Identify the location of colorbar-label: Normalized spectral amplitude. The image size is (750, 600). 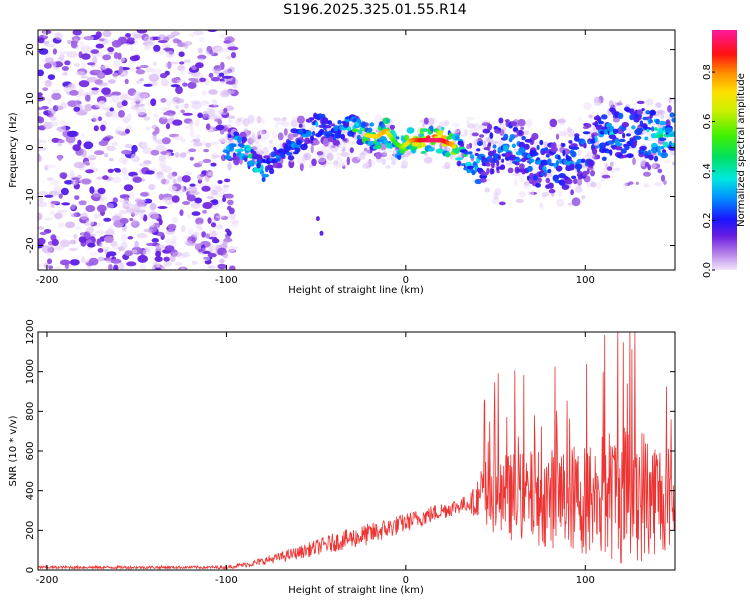
(741, 150).